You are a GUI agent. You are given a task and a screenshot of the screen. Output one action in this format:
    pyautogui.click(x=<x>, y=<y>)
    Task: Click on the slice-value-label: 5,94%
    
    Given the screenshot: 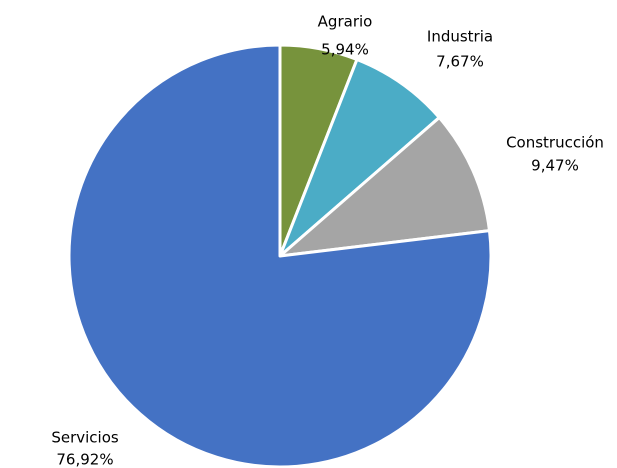 What is the action you would take?
    pyautogui.click(x=345, y=50)
    